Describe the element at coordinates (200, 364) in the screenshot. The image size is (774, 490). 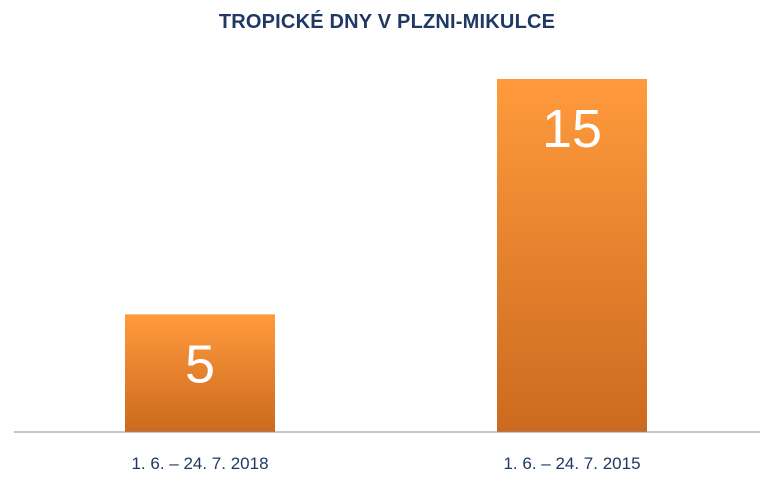
I see `data-label-1: 5` at that location.